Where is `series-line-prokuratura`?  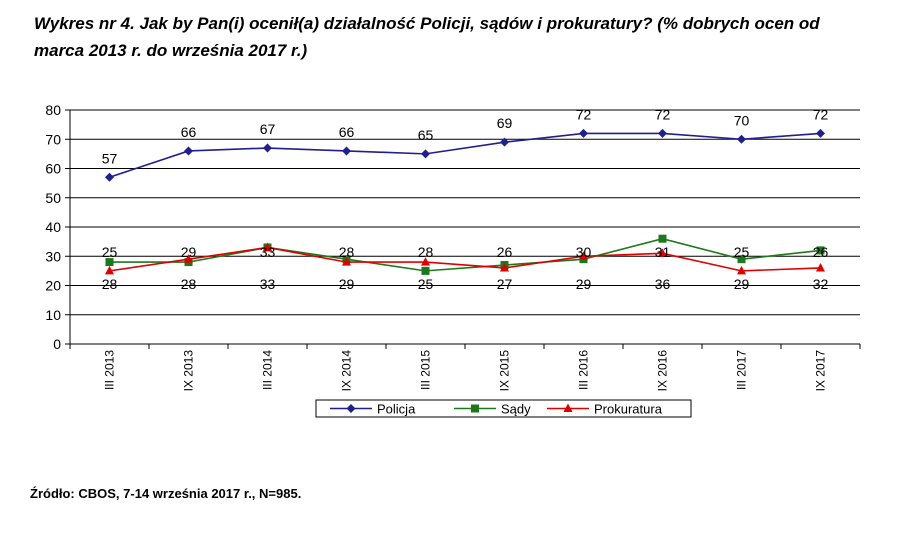
series-line-prokuratura is located at coordinates (465, 259).